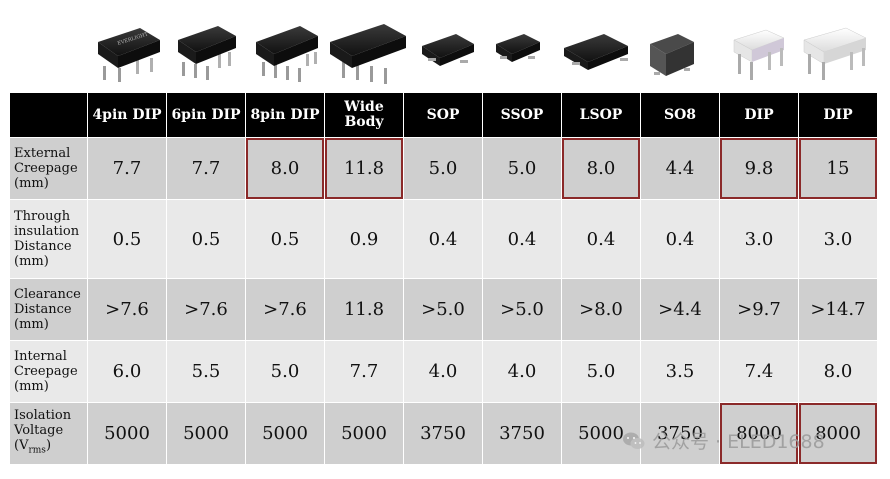 Image resolution: width=890 pixels, height=479 pixels. I want to click on row-label-subscript: rms, so click(37, 450).